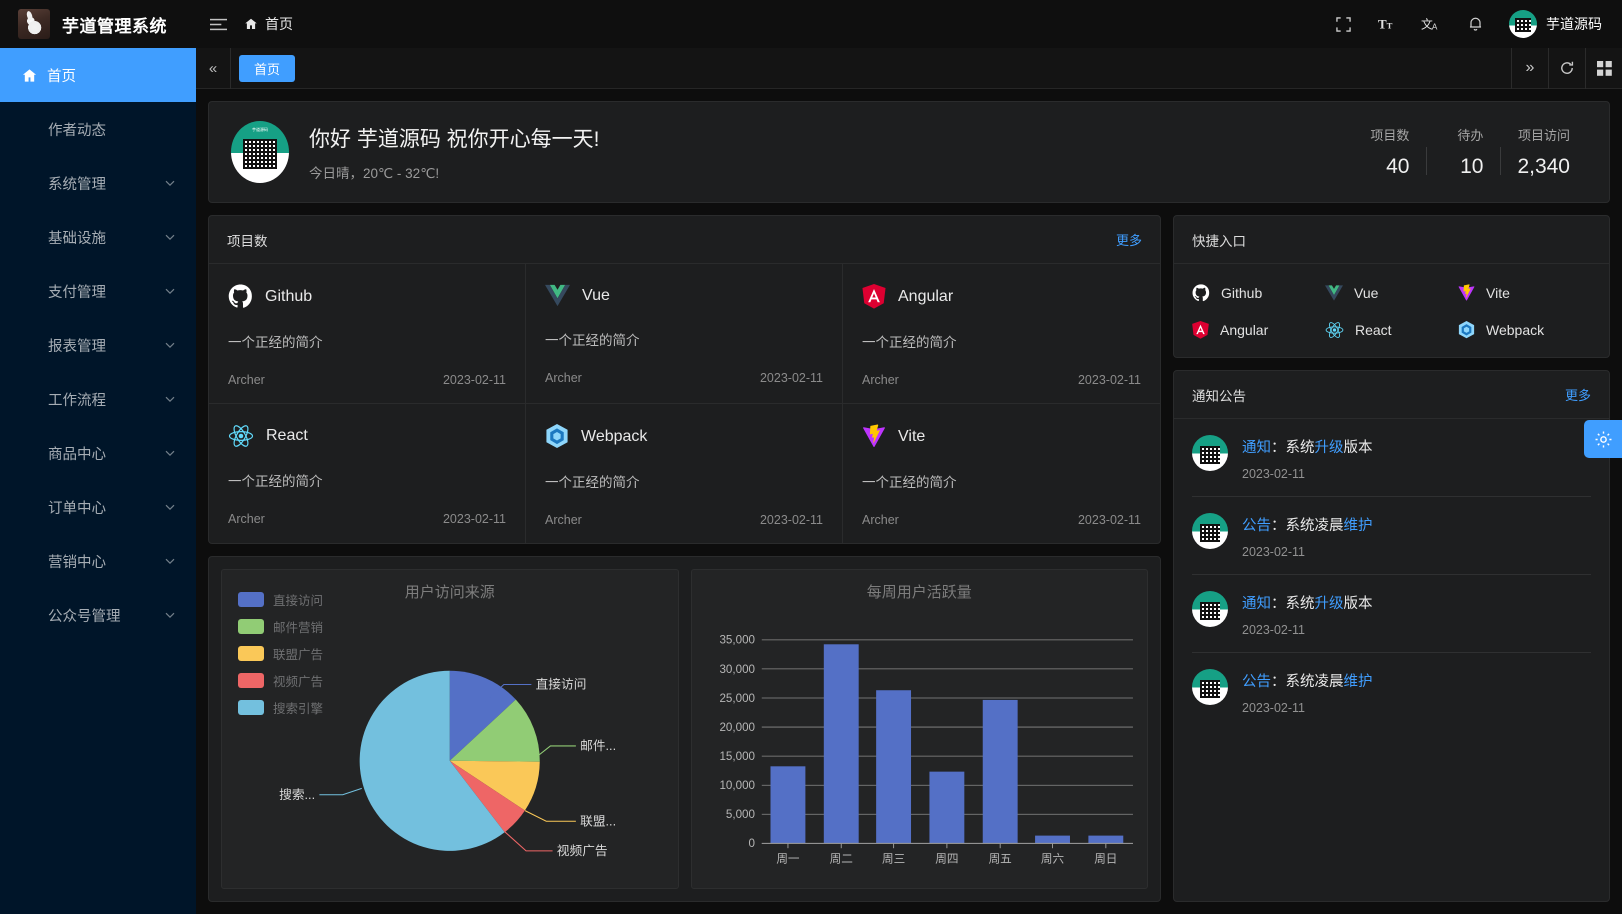 The height and width of the screenshot is (914, 1622). What do you see at coordinates (98, 237) in the screenshot?
I see `sidebar-item-infrastructure: 基础设施` at bounding box center [98, 237].